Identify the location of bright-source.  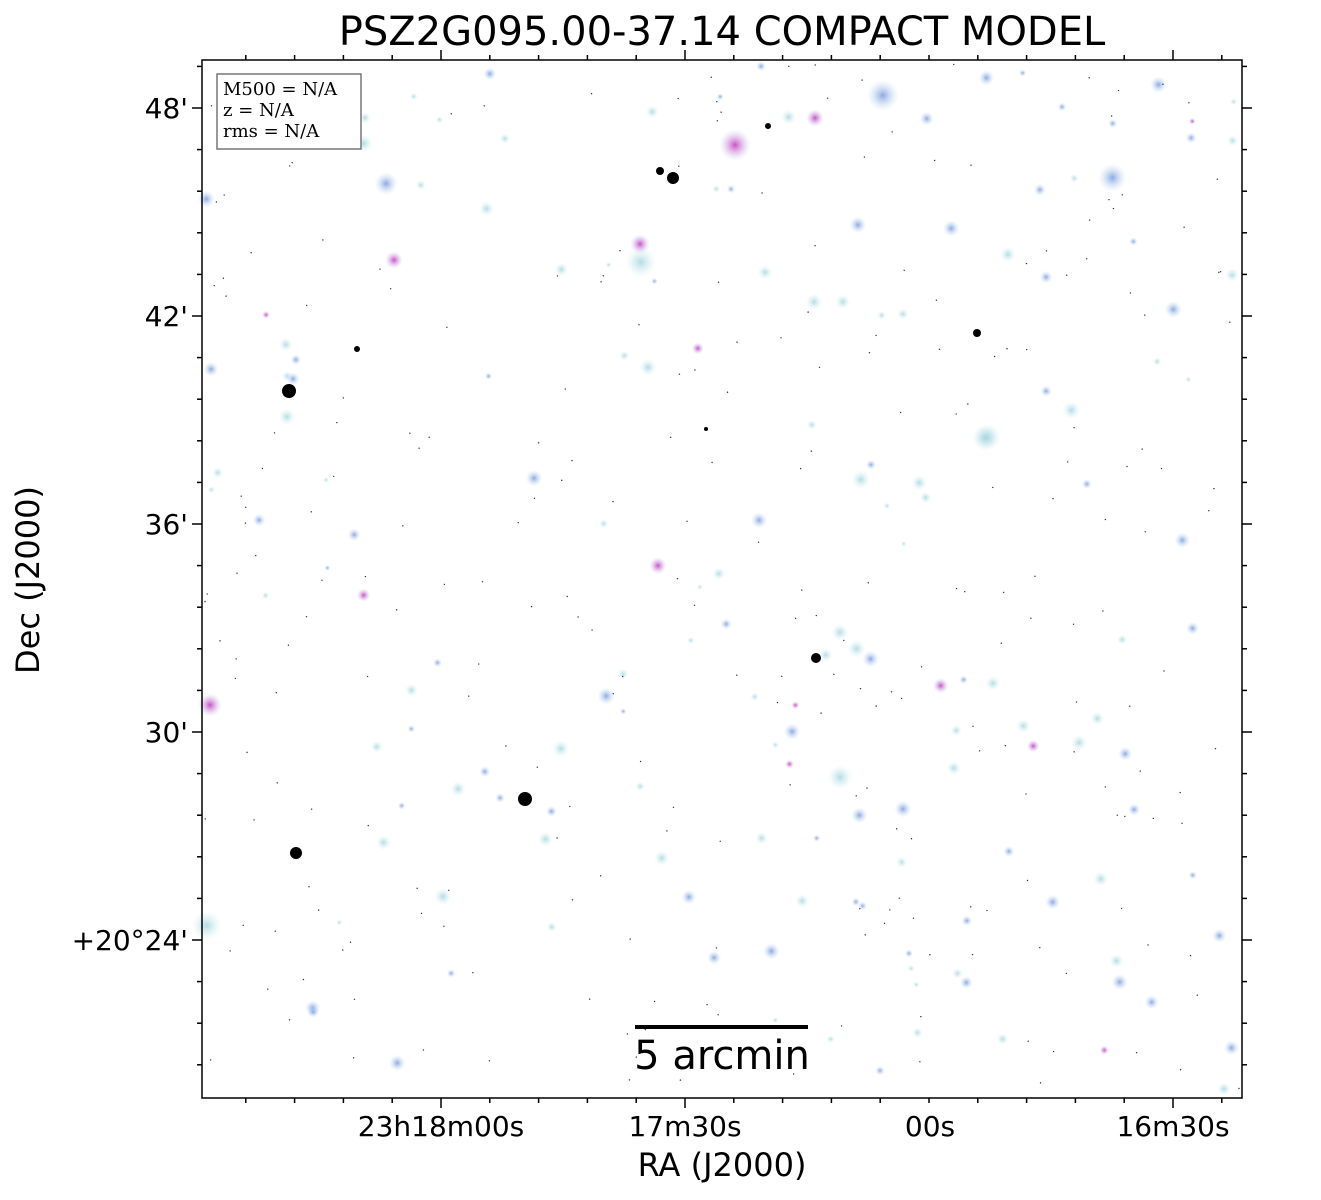
(706, 429).